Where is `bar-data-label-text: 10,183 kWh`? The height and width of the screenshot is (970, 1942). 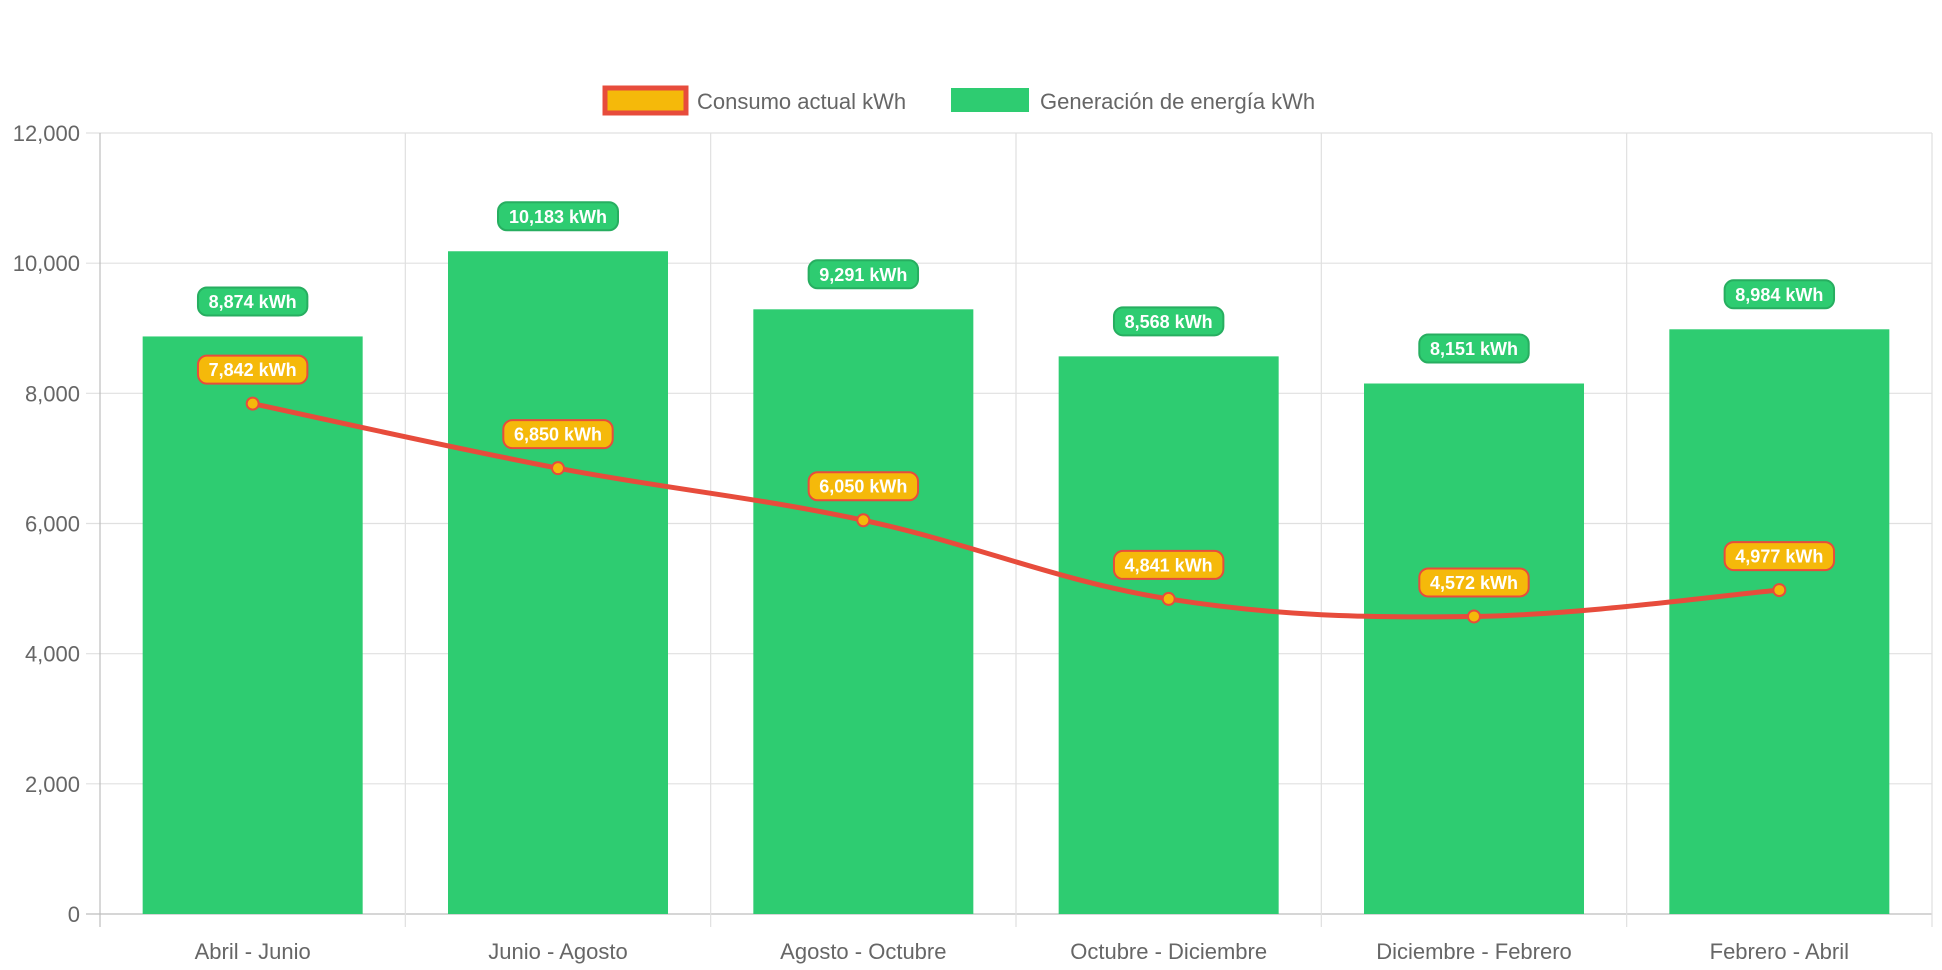
bar-data-label-text: 10,183 kWh is located at coordinates (558, 217).